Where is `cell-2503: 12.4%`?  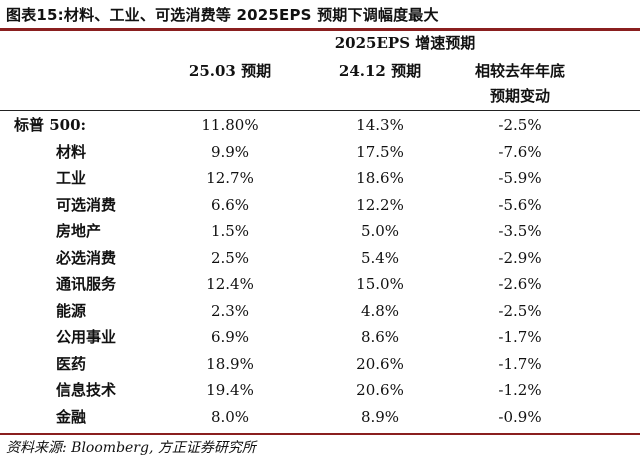
cell-2503: 12.4% is located at coordinates (230, 284).